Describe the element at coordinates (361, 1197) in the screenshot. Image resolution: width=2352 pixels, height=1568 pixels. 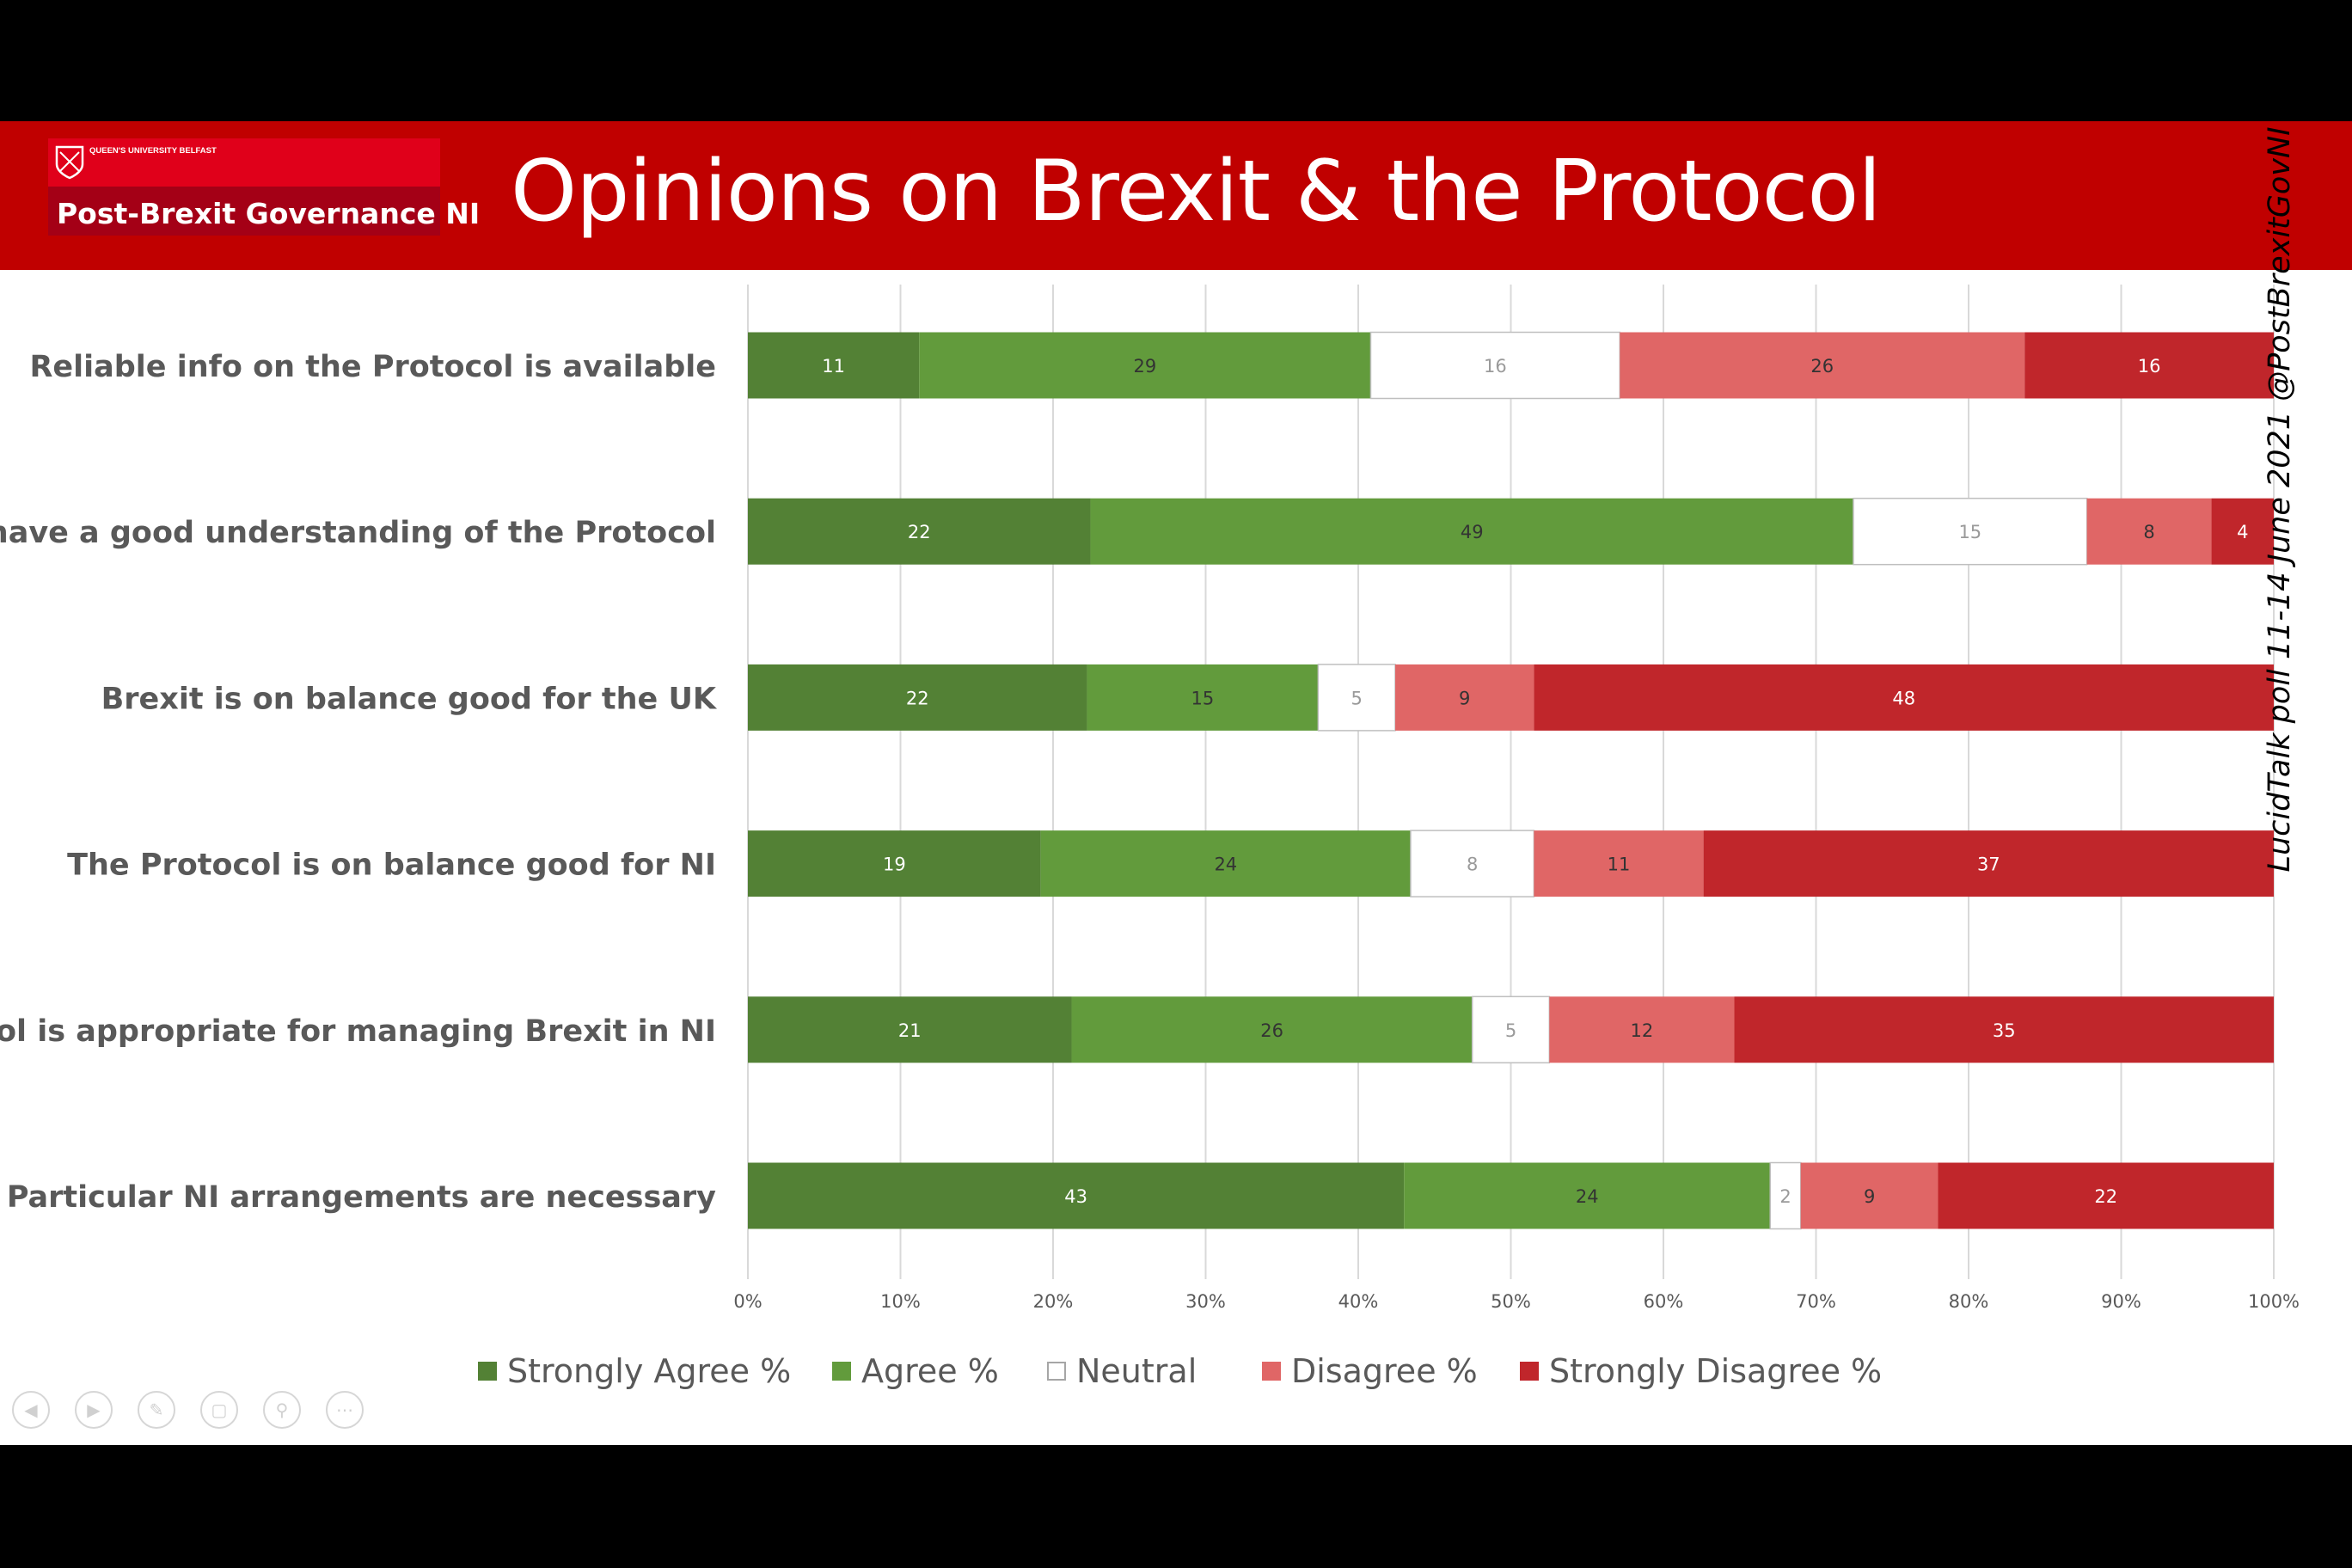
I see `category-label: Particular NI arrangements are necessary` at that location.